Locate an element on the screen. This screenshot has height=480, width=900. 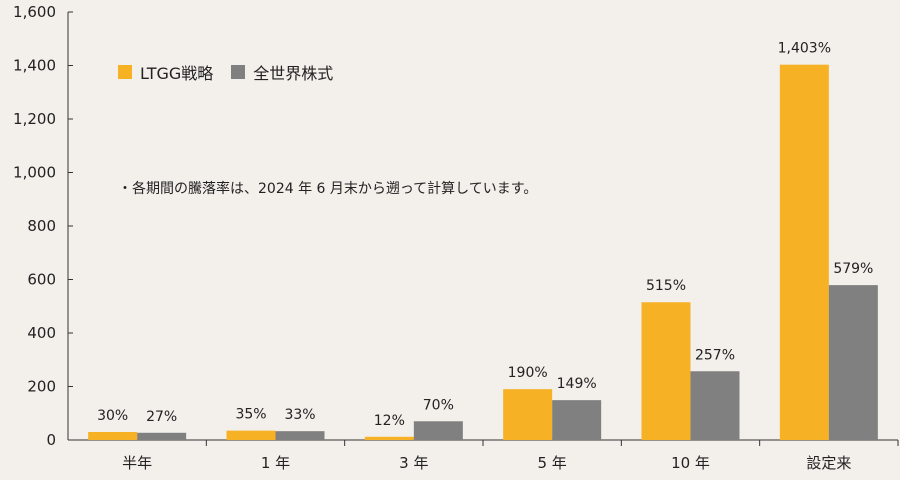
data-label: 30% is located at coordinates (112, 416).